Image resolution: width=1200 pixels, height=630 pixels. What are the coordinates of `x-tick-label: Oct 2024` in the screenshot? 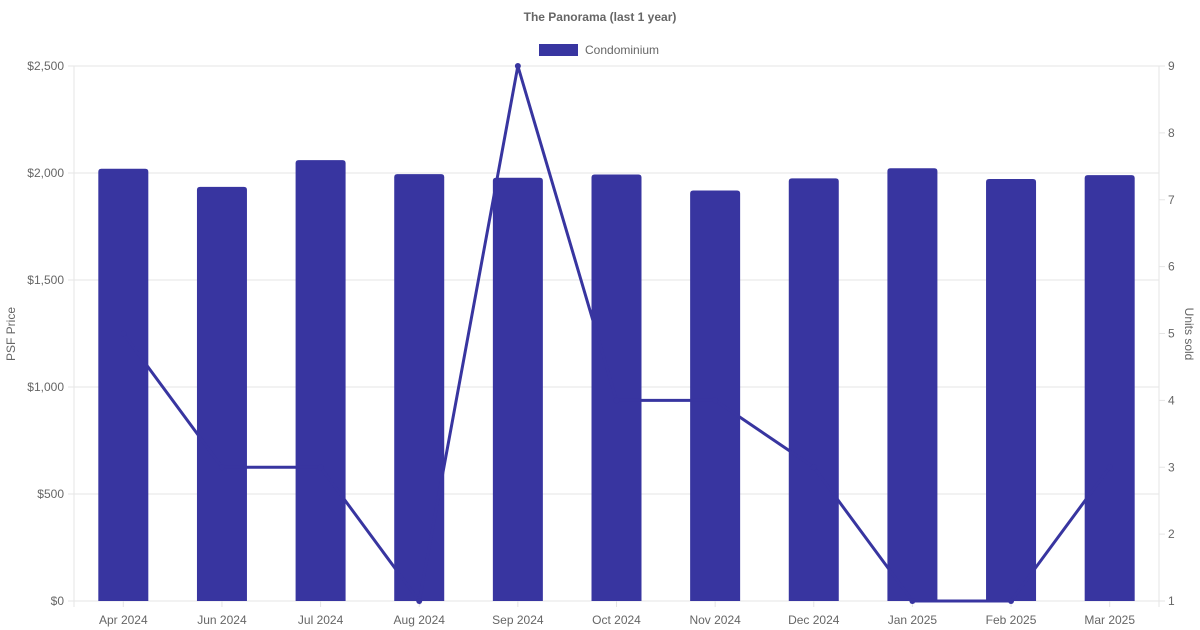 It's located at (616, 620).